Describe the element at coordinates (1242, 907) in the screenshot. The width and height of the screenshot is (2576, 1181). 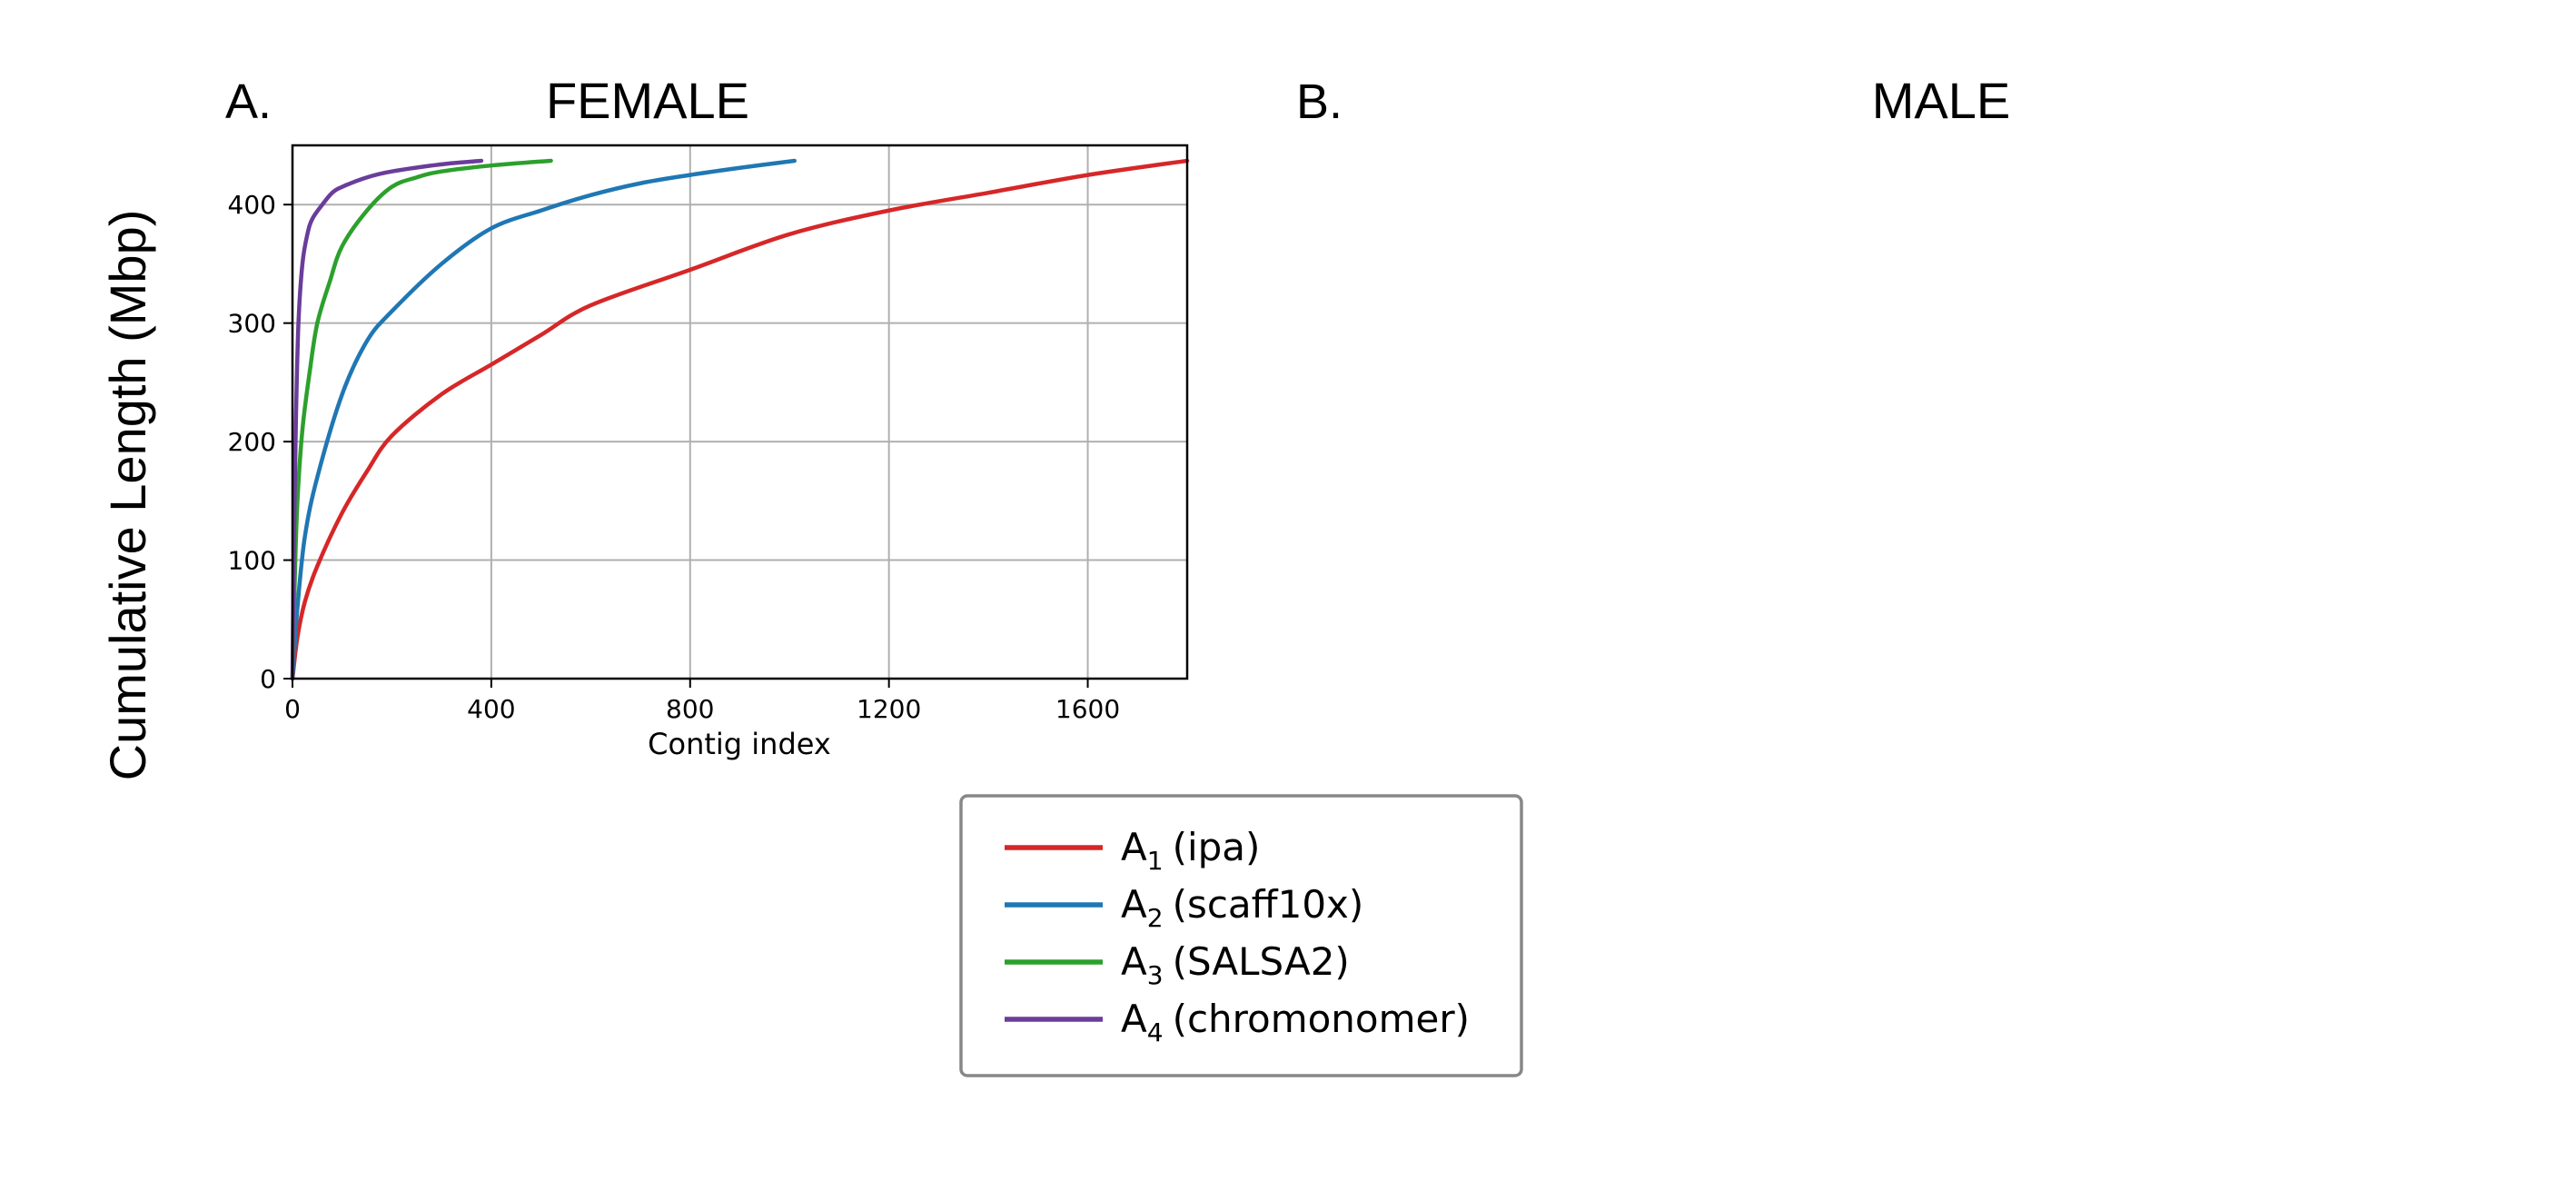
I see `legend-label: A2 (scaff10x)` at that location.